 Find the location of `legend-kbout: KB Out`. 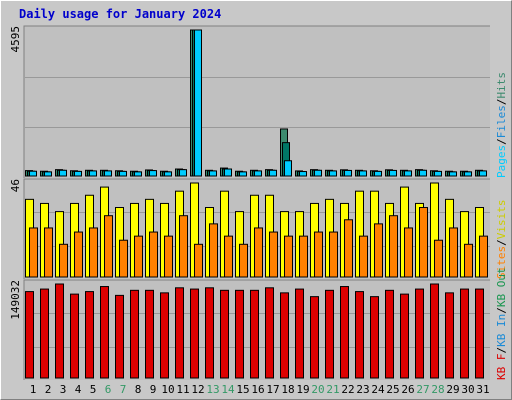

legend-kbout: KB Out is located at coordinates (501, 287).